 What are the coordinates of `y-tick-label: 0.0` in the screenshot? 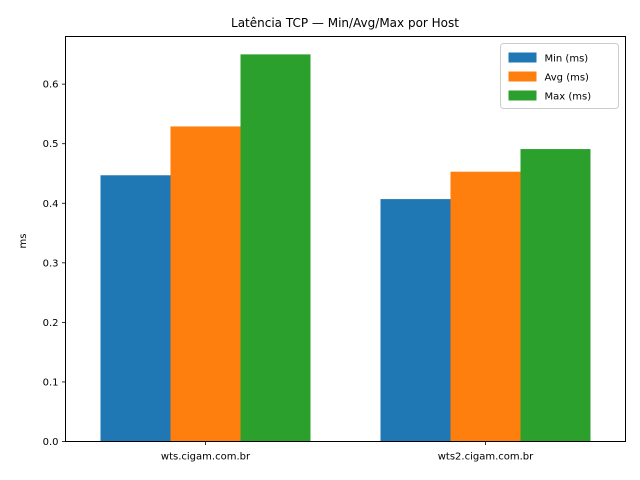 It's located at (51, 442).